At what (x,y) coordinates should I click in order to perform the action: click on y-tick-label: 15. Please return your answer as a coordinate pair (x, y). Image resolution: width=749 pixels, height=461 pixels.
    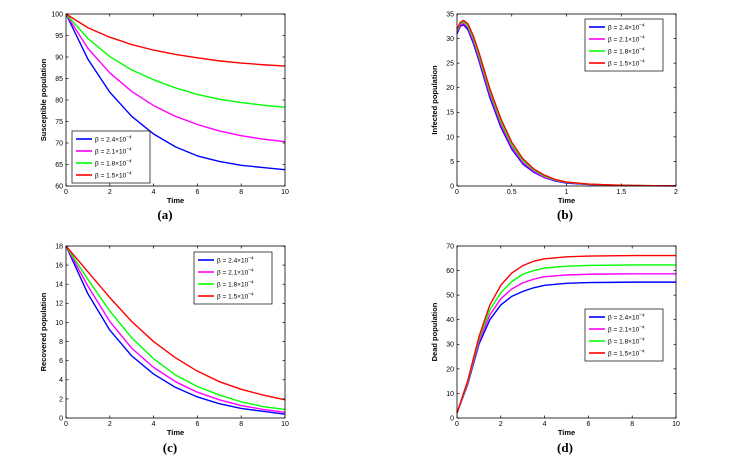
    Looking at the image, I should click on (450, 113).